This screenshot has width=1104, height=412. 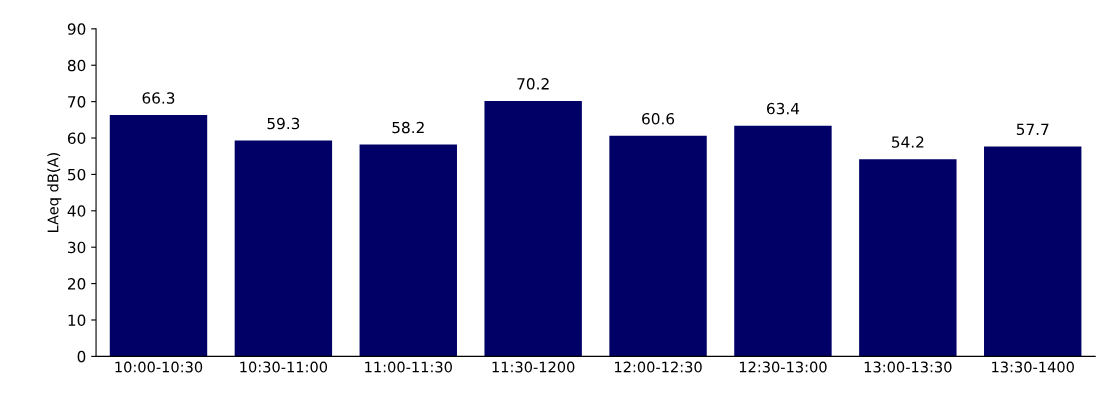 I want to click on data-label: 57.7, so click(x=1032, y=129).